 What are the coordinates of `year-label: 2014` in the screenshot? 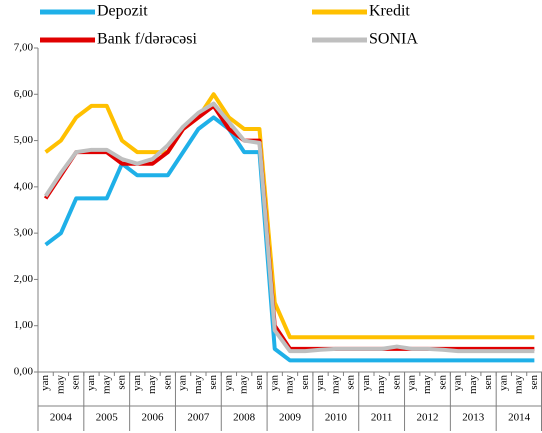 It's located at (519, 418).